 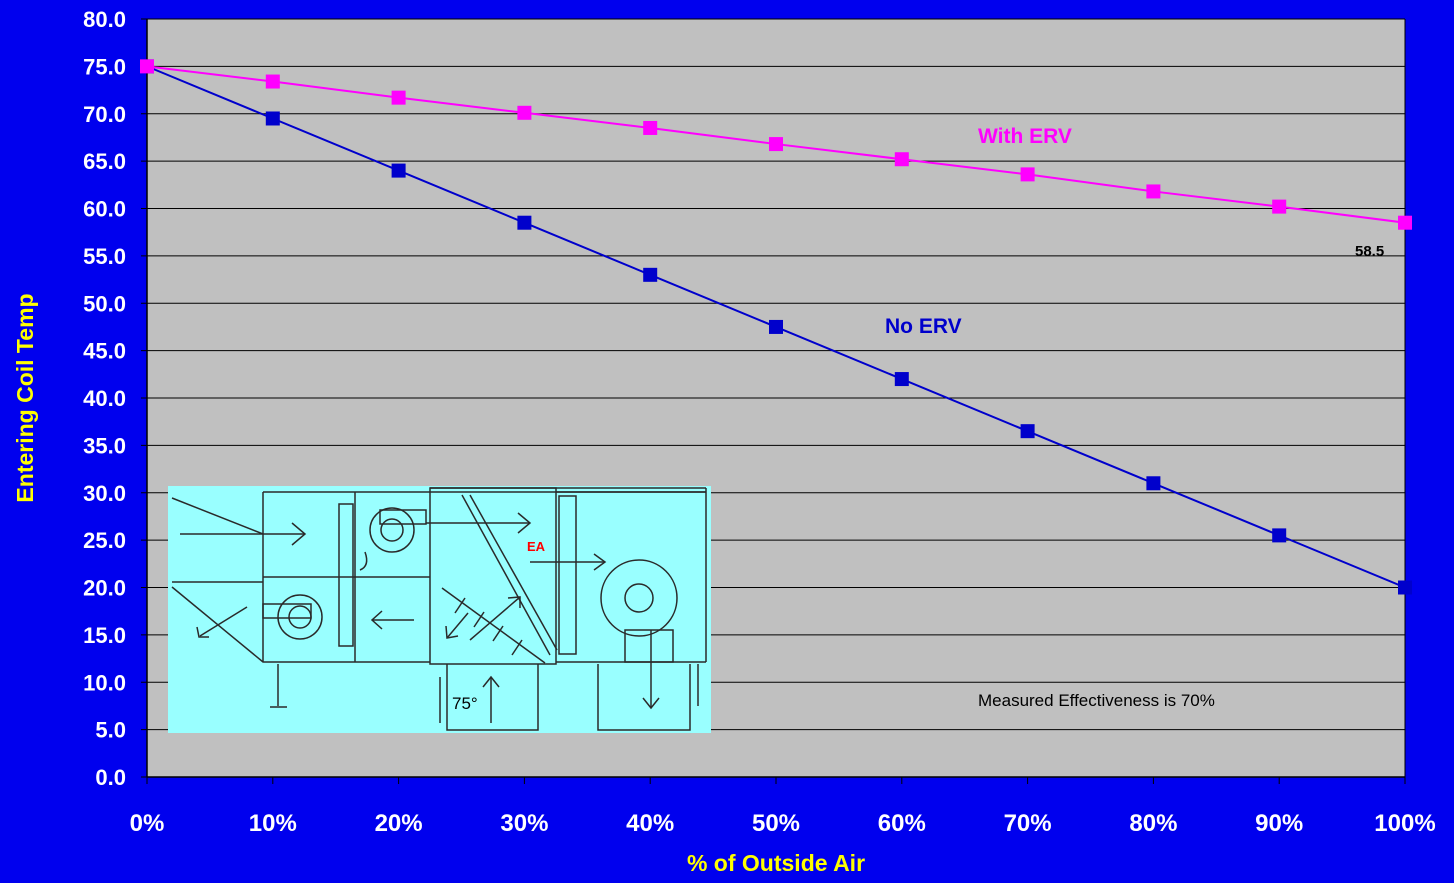 I want to click on y-tick-label: 15.0, so click(x=104, y=635).